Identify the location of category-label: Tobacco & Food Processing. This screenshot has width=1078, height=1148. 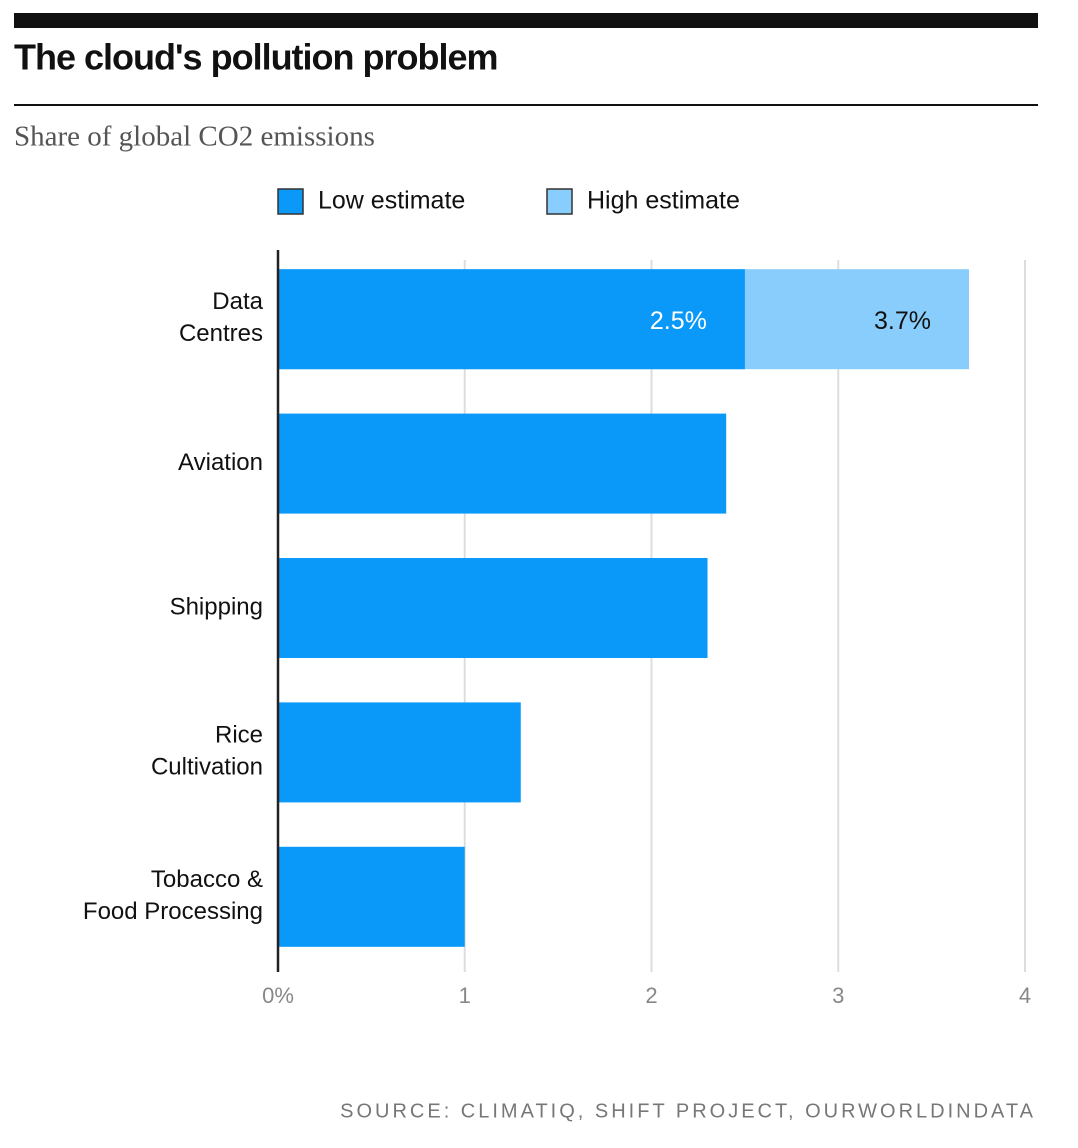
(173, 895).